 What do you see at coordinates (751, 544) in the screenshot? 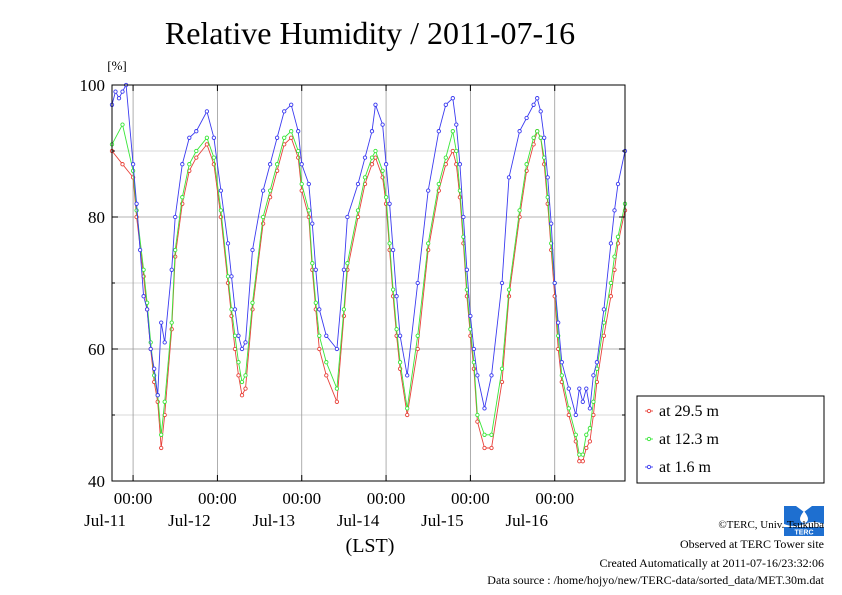
I see `observed-site-note: Observed at TERC Tower site` at bounding box center [751, 544].